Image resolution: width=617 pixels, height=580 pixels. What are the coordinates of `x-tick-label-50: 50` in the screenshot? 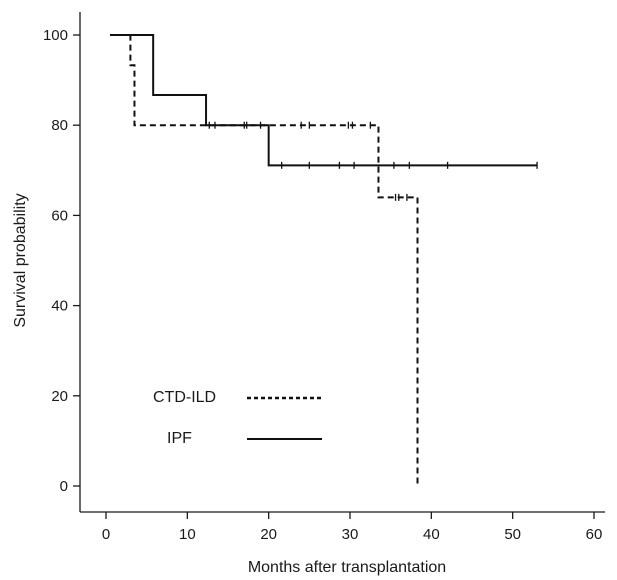 It's located at (512, 534).